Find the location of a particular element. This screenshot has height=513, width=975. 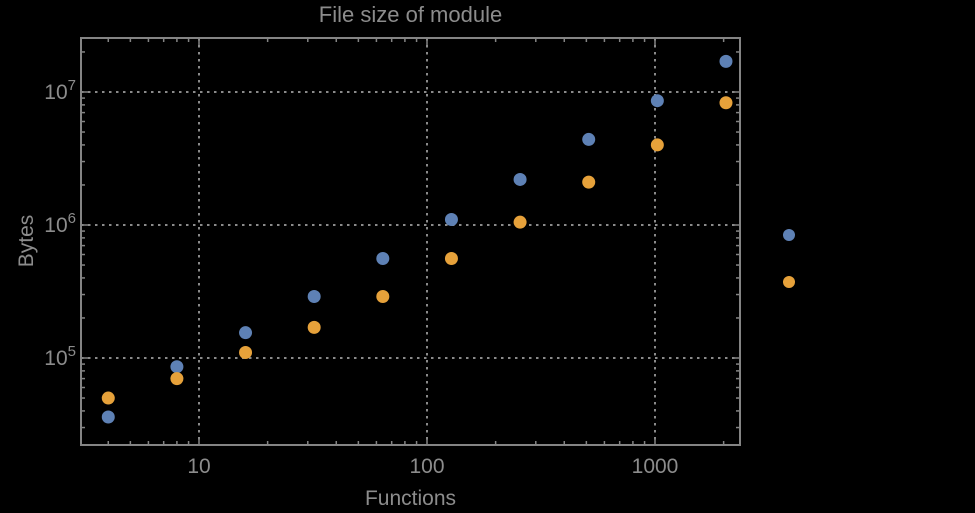

y-tick-label: 10⁵ is located at coordinates (60, 356).